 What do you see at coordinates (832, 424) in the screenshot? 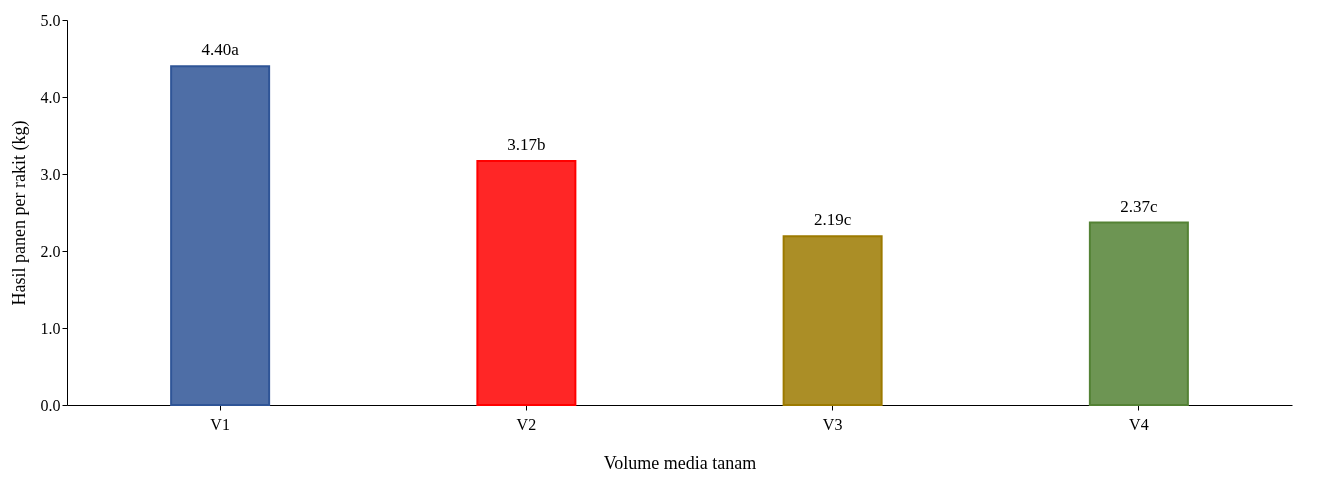
I see `x-tick-label: V3` at bounding box center [832, 424].